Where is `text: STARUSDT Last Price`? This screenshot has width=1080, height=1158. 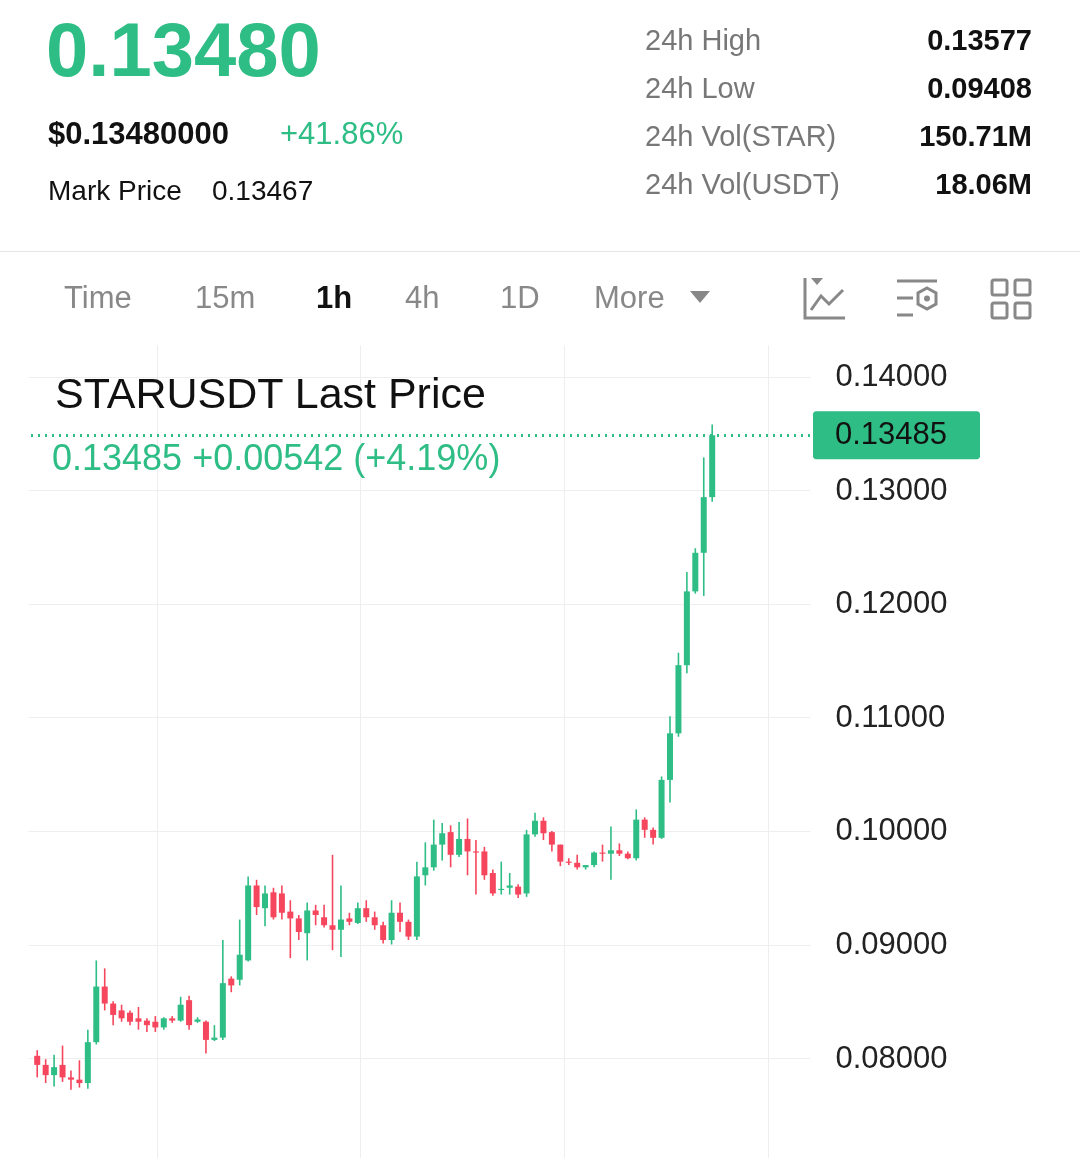
text: STARUSDT Last Price is located at coordinates (270, 393).